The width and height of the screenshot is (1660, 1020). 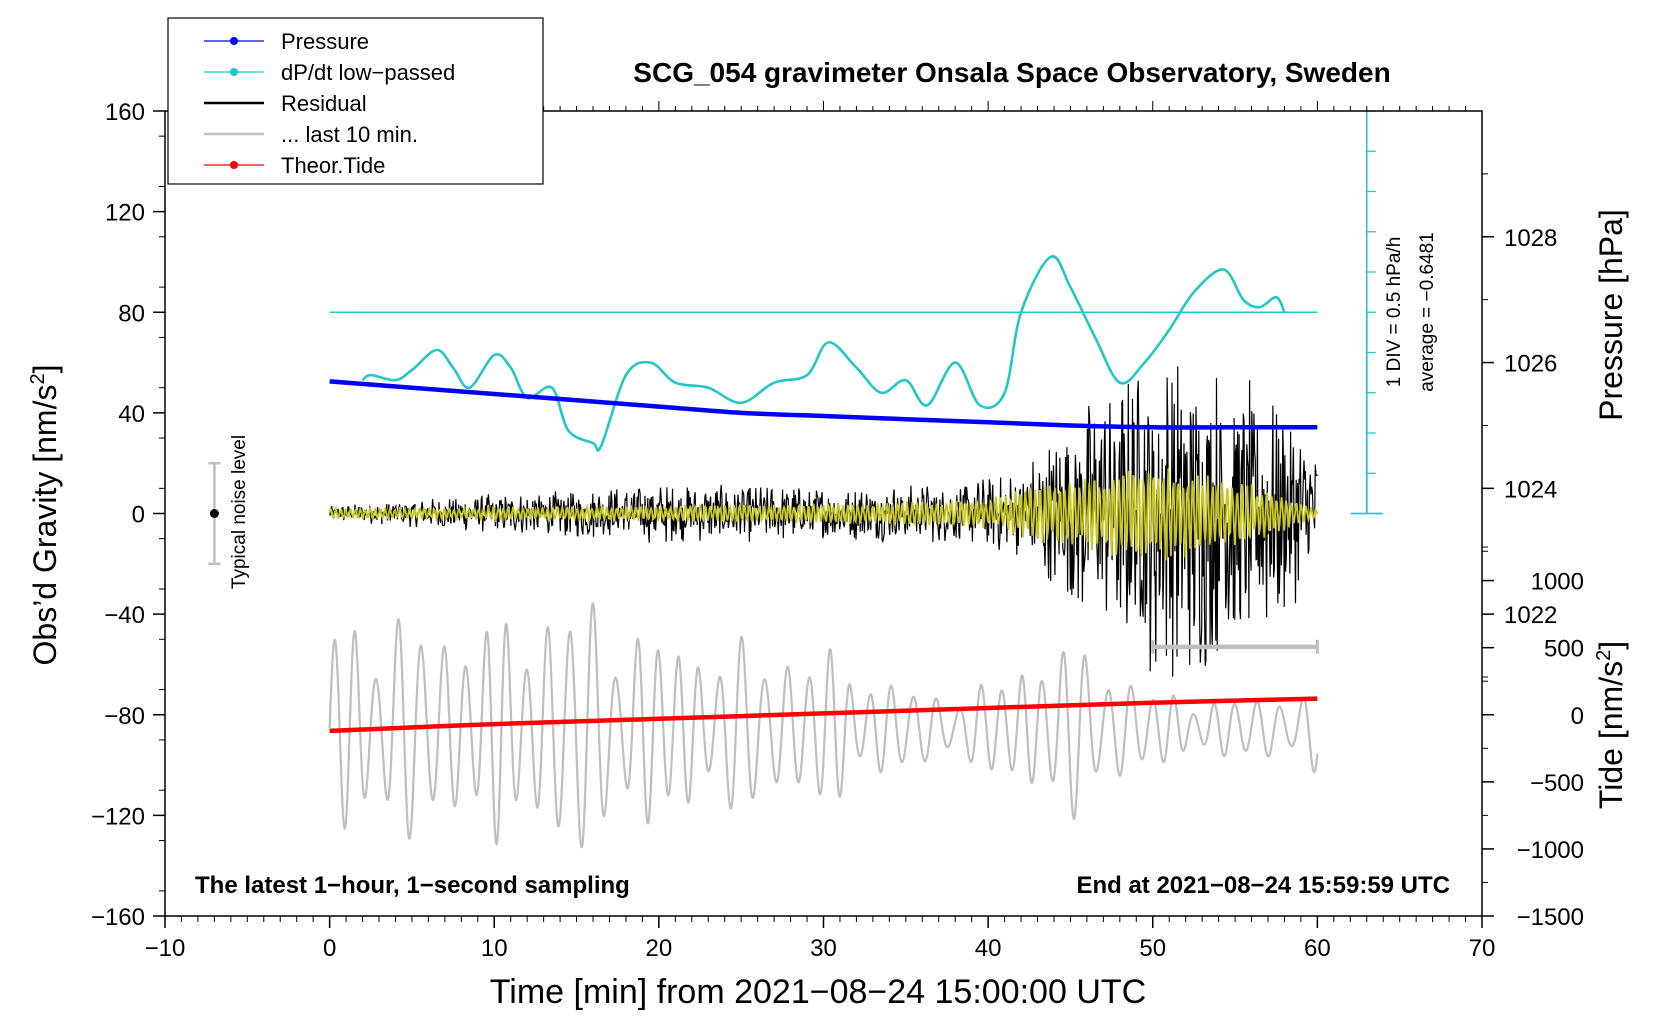 I want to click on gravity-tick-label: −40, so click(x=124, y=615).